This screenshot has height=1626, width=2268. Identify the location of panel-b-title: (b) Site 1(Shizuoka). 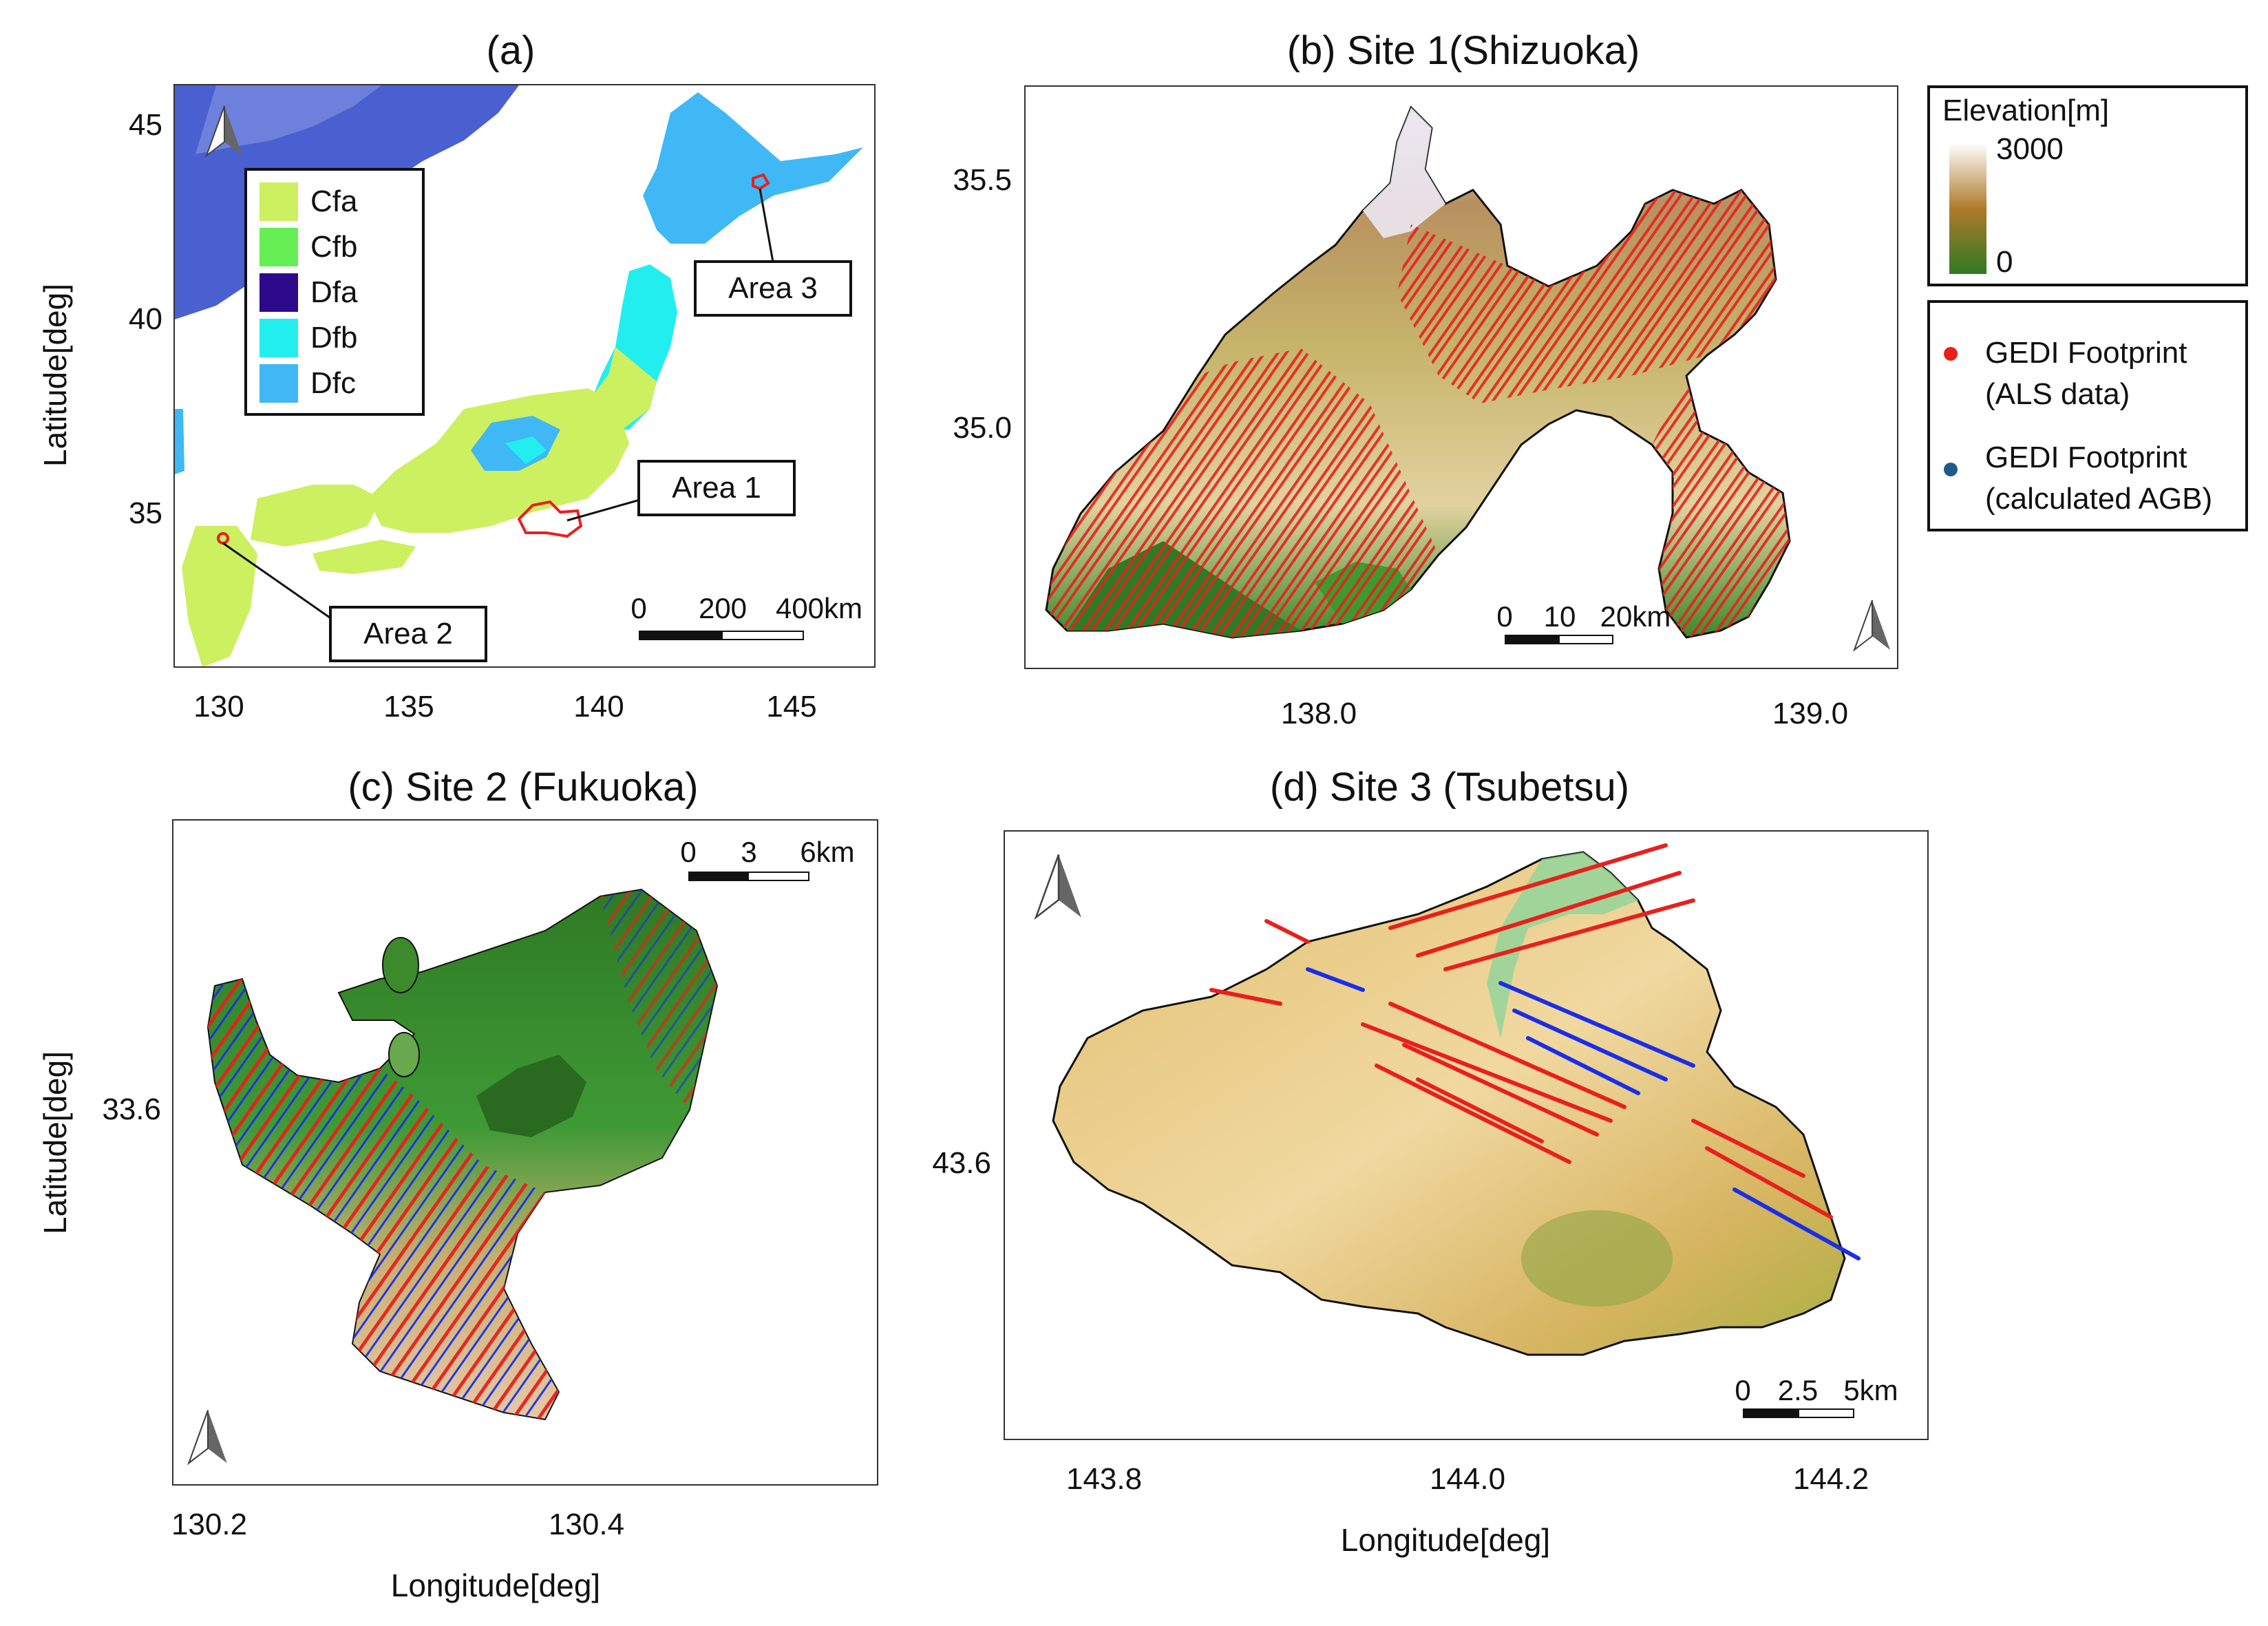
(1463, 51).